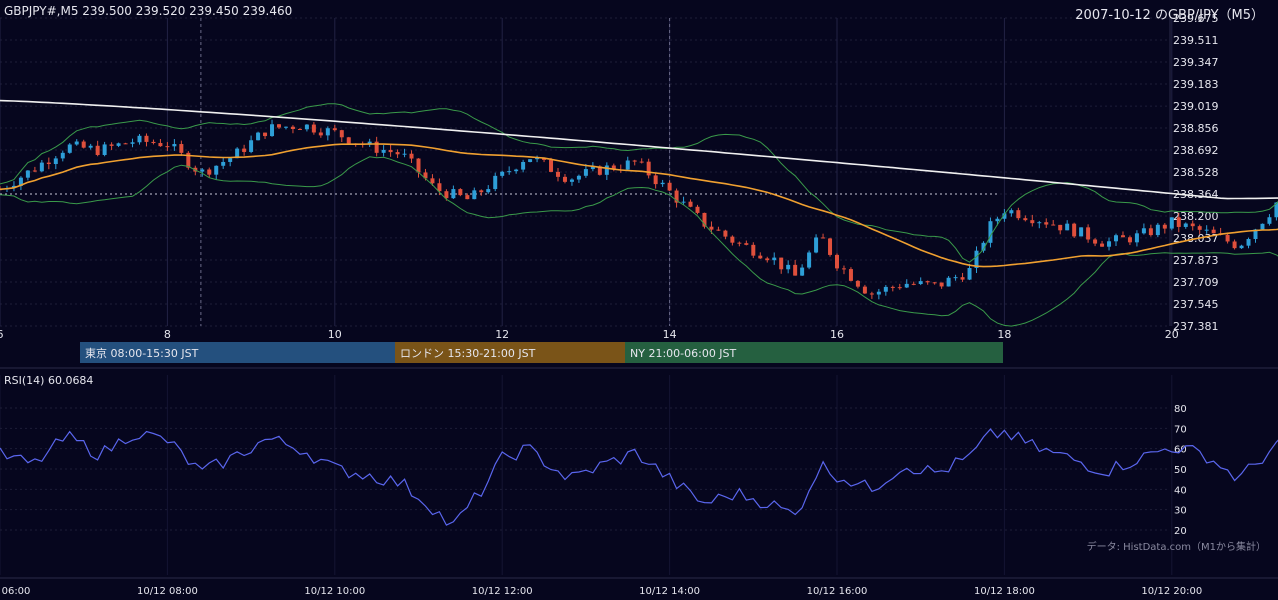  What do you see at coordinates (814, 352) in the screenshot?
I see `session-bar` at bounding box center [814, 352].